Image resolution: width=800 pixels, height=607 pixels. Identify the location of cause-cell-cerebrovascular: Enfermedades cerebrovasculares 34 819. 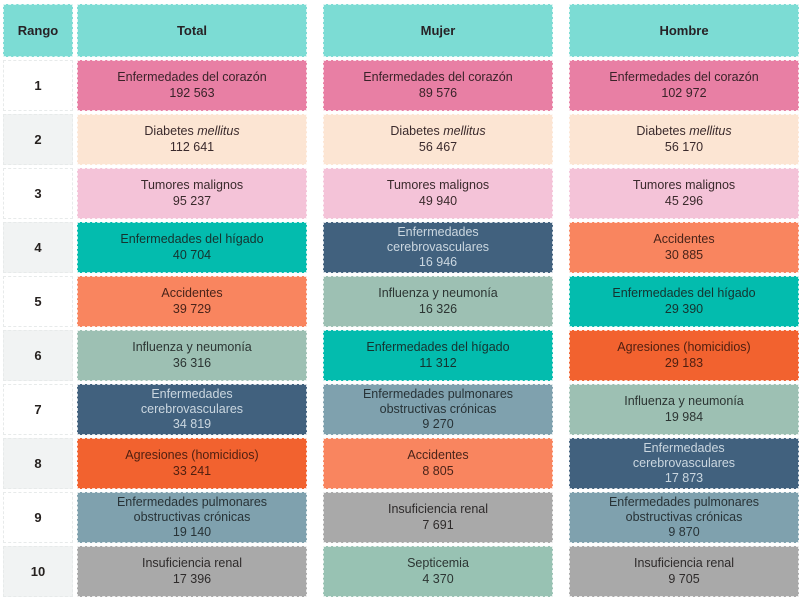
(192, 409).